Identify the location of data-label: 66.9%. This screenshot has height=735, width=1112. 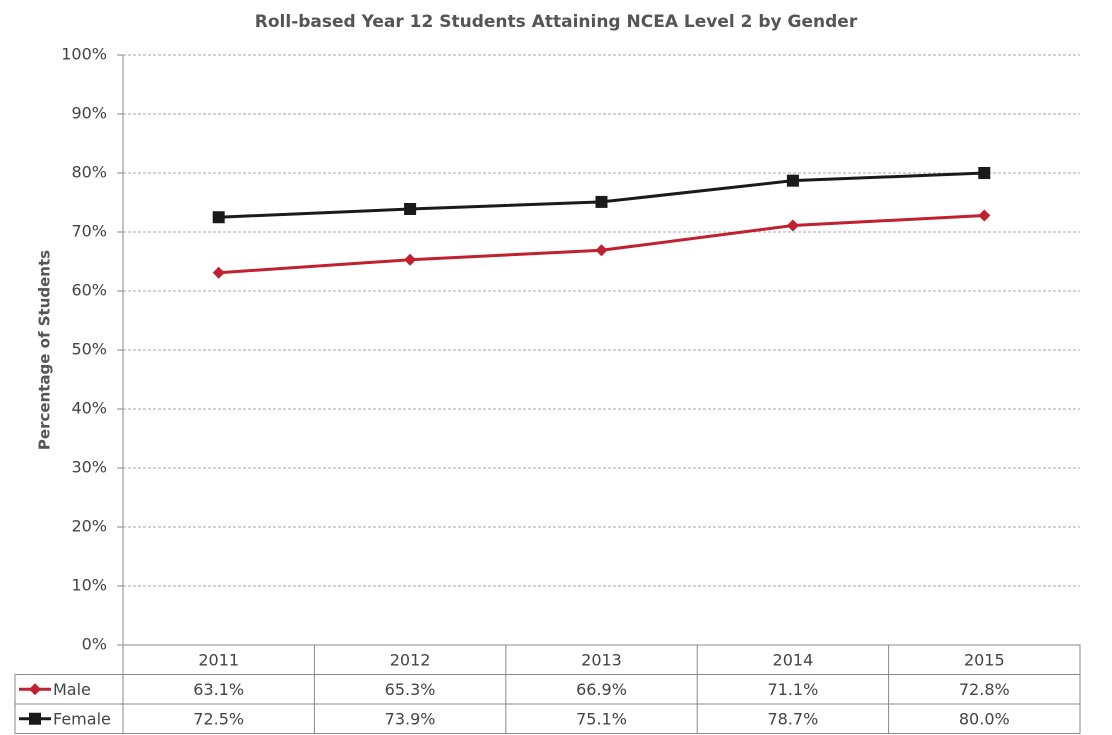
(601, 689).